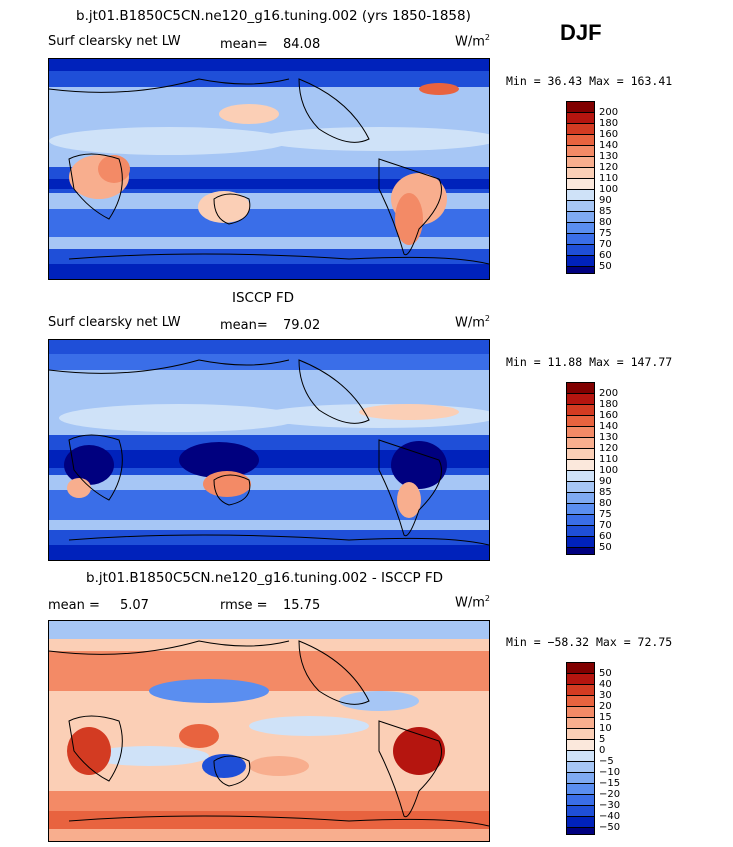  I want to click on panel2-colorbar-tick: 180, so click(609, 404).